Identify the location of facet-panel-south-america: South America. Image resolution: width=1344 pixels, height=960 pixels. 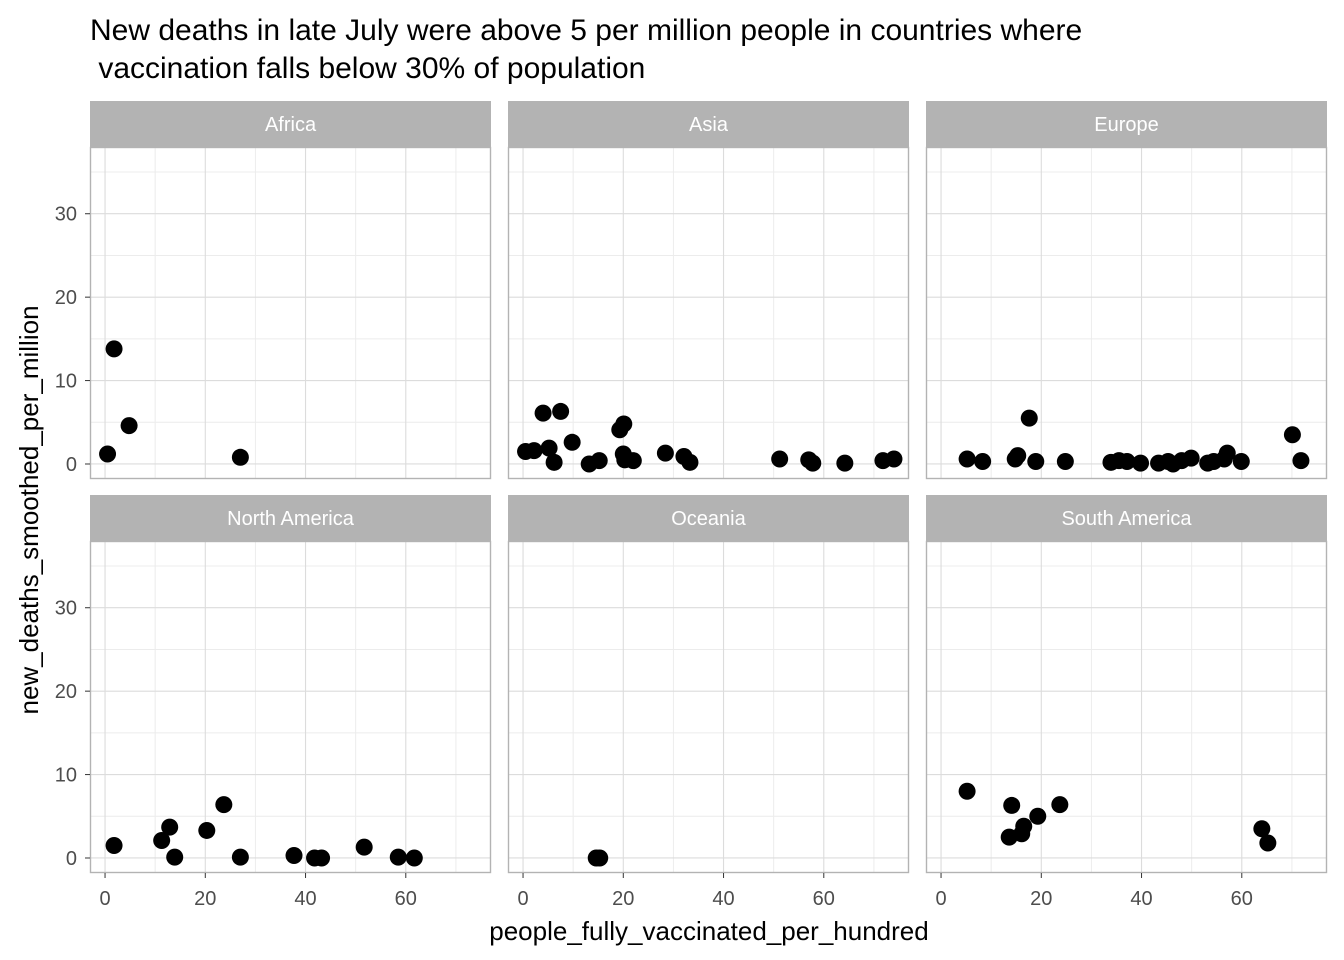
(1126, 684).